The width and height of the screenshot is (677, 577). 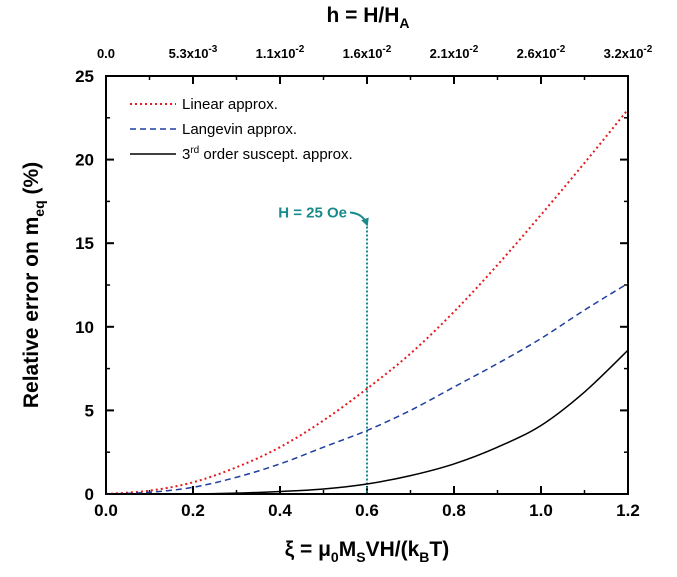 What do you see at coordinates (193, 510) in the screenshot?
I see `x-tick-label-1: 0.2` at bounding box center [193, 510].